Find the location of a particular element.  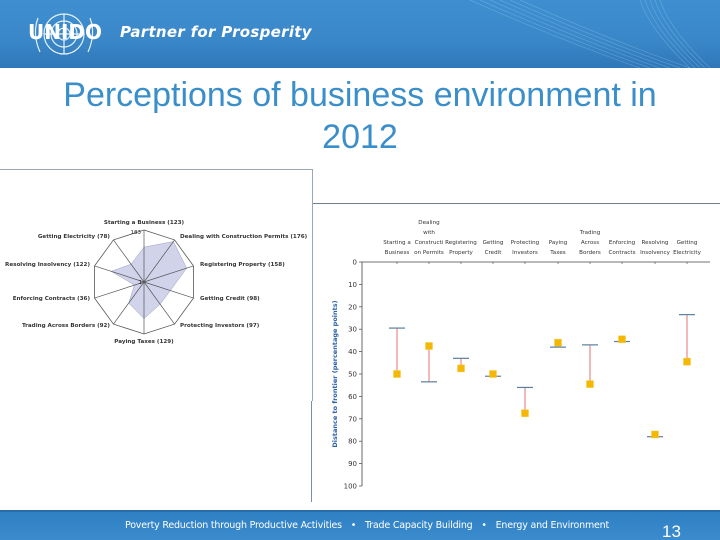

radar-scale-max: 183 is located at coordinates (136, 233).